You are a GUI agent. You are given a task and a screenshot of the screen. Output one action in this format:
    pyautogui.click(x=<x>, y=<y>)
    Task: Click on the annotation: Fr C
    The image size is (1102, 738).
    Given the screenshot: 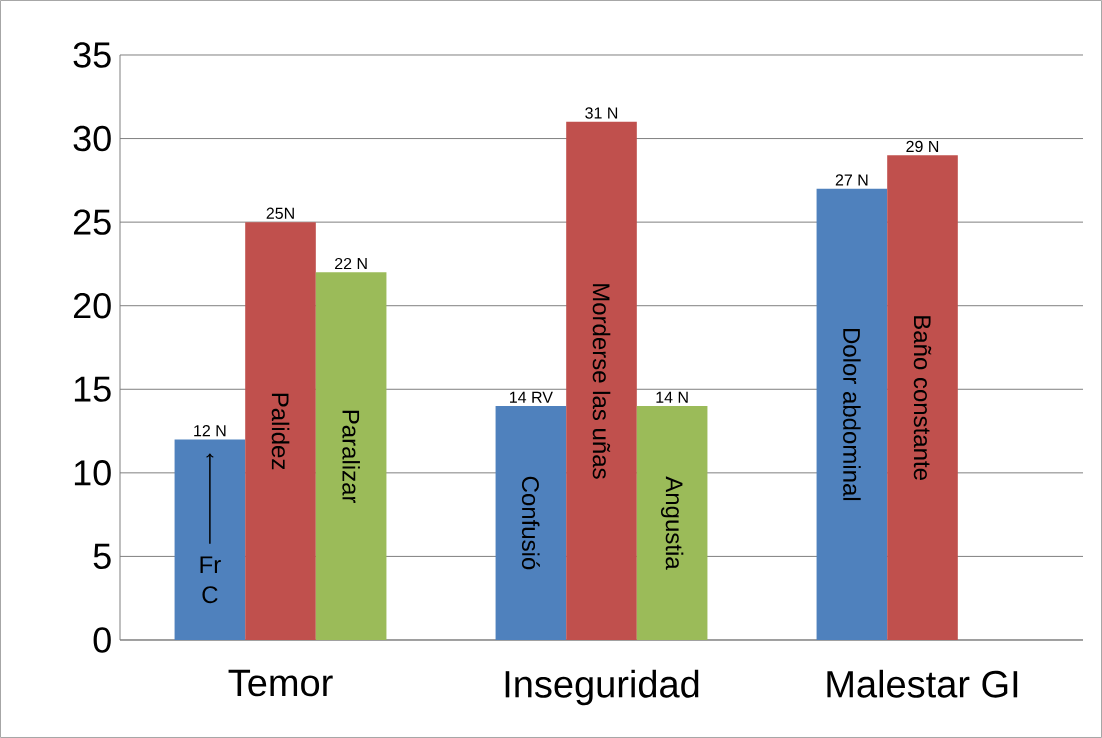 What is the action you would take?
    pyautogui.click(x=210, y=580)
    